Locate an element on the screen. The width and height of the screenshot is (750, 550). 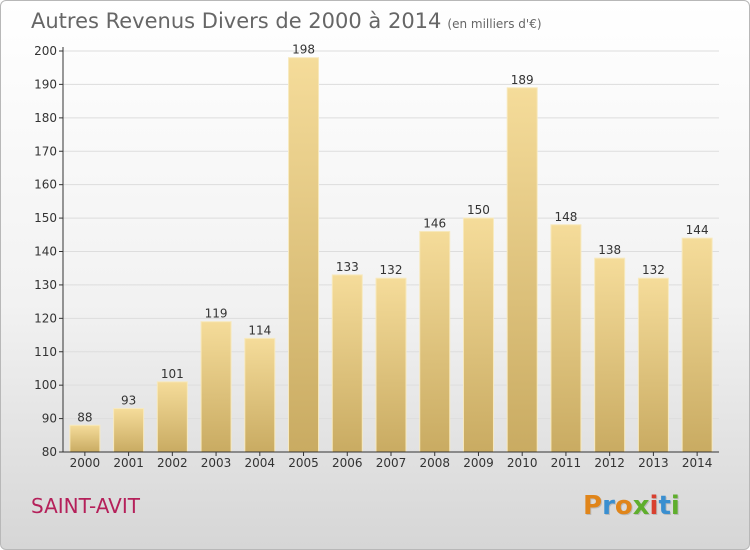
x-tick-label: 2012 is located at coordinates (609, 463).